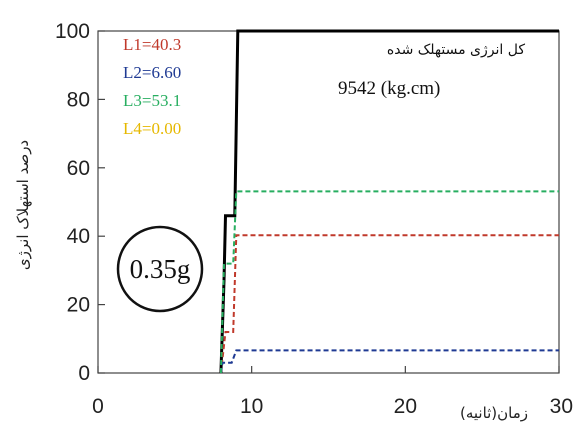 Image resolution: width=575 pixels, height=430 pixels. I want to click on pga-label: 0.35g, so click(160, 269).